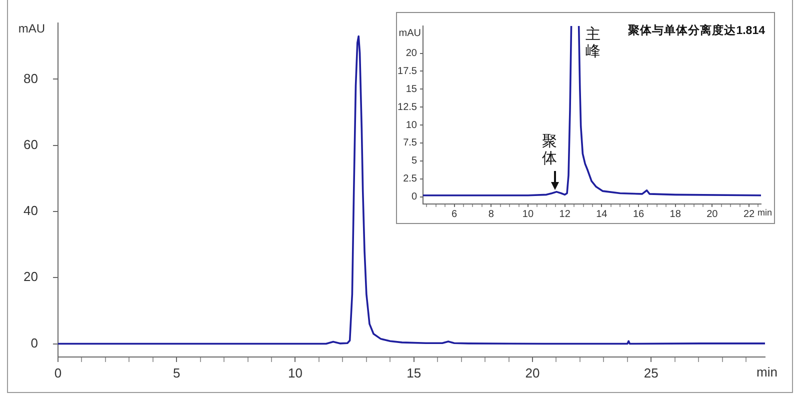  What do you see at coordinates (410, 179) in the screenshot?
I see `y-tick-label: 2.5` at bounding box center [410, 179].